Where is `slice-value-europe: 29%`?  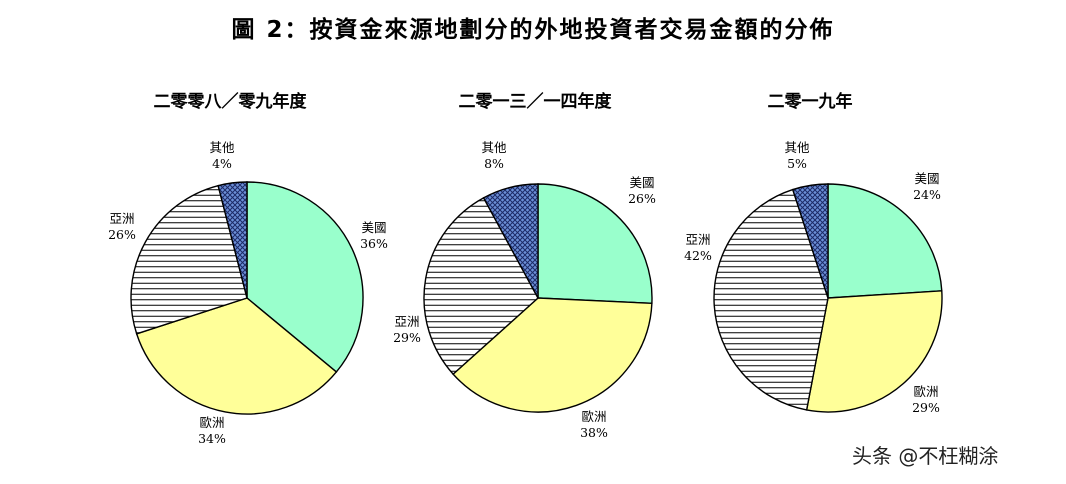
slice-value-europe: 29% is located at coordinates (926, 407).